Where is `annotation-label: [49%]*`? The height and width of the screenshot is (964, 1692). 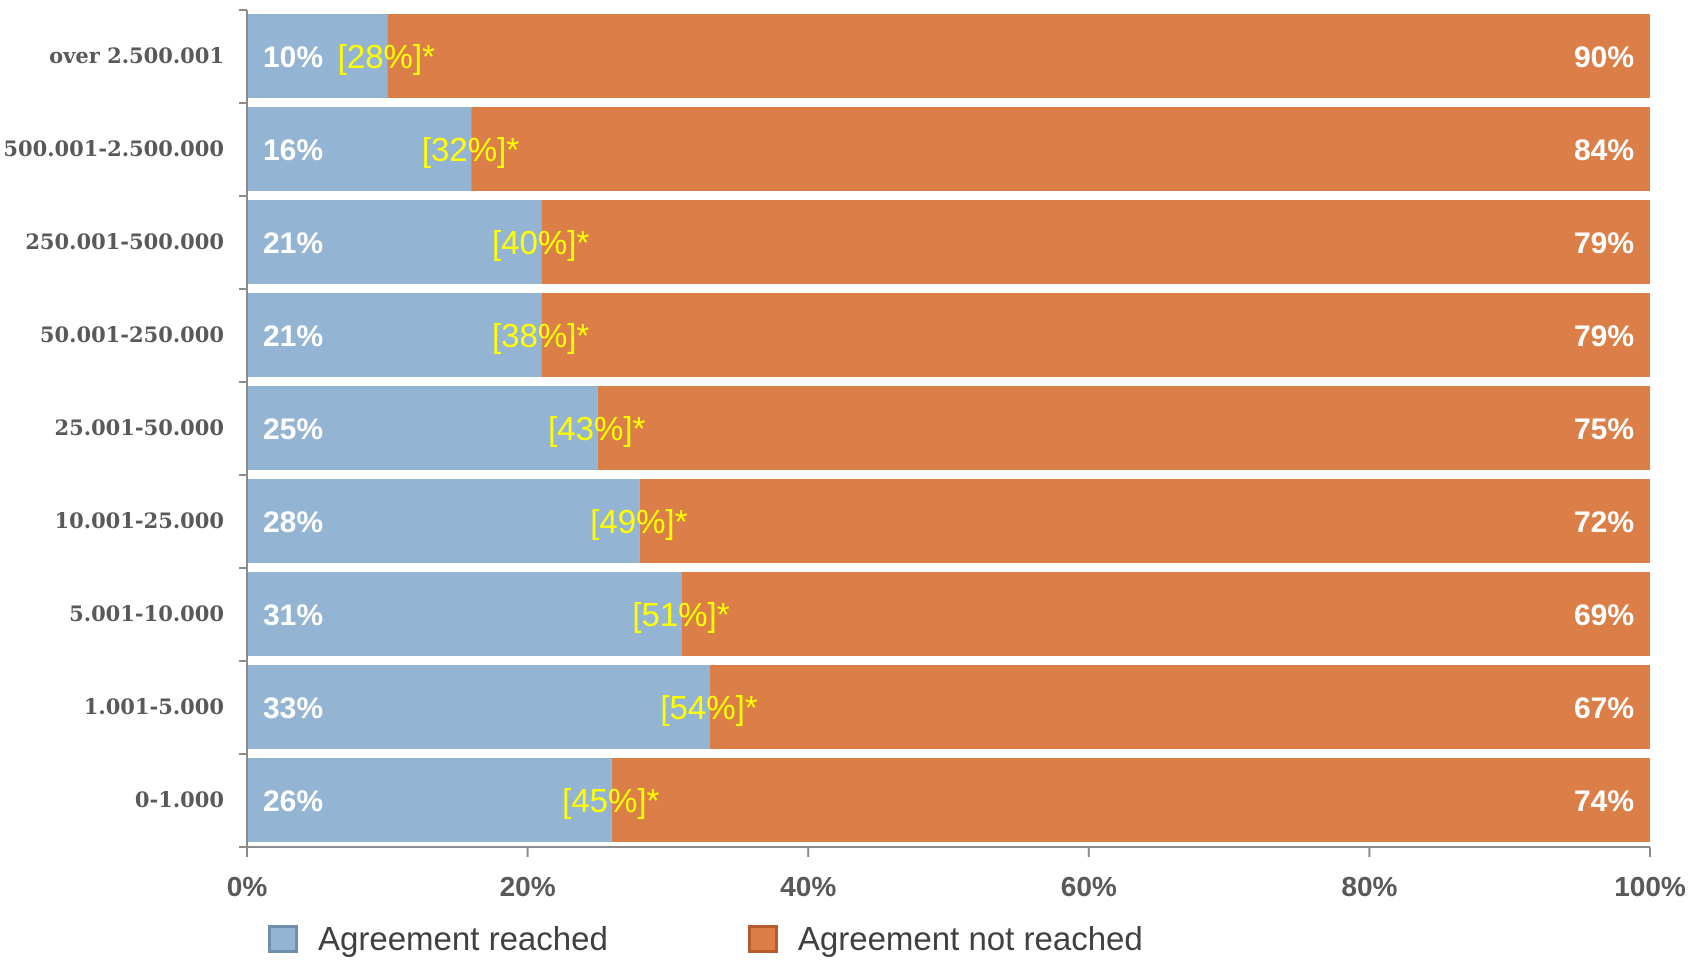 annotation-label: [49%]* is located at coordinates (638, 521).